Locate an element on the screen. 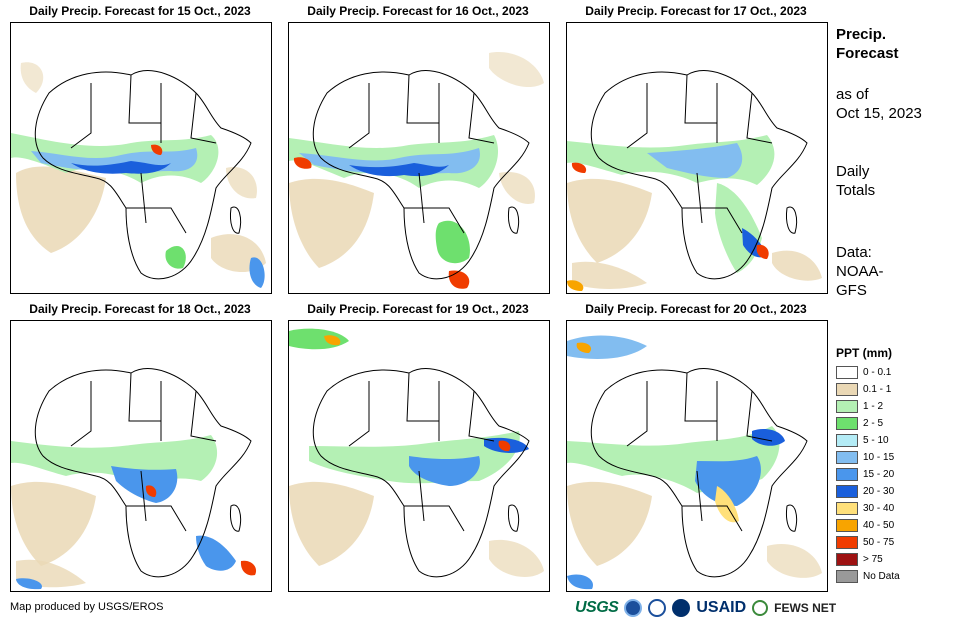 Image resolution: width=967 pixels, height=626 pixels. panel-title: Daily Precip. Forecast for 15 Oct., 2023 is located at coordinates (140, 11).